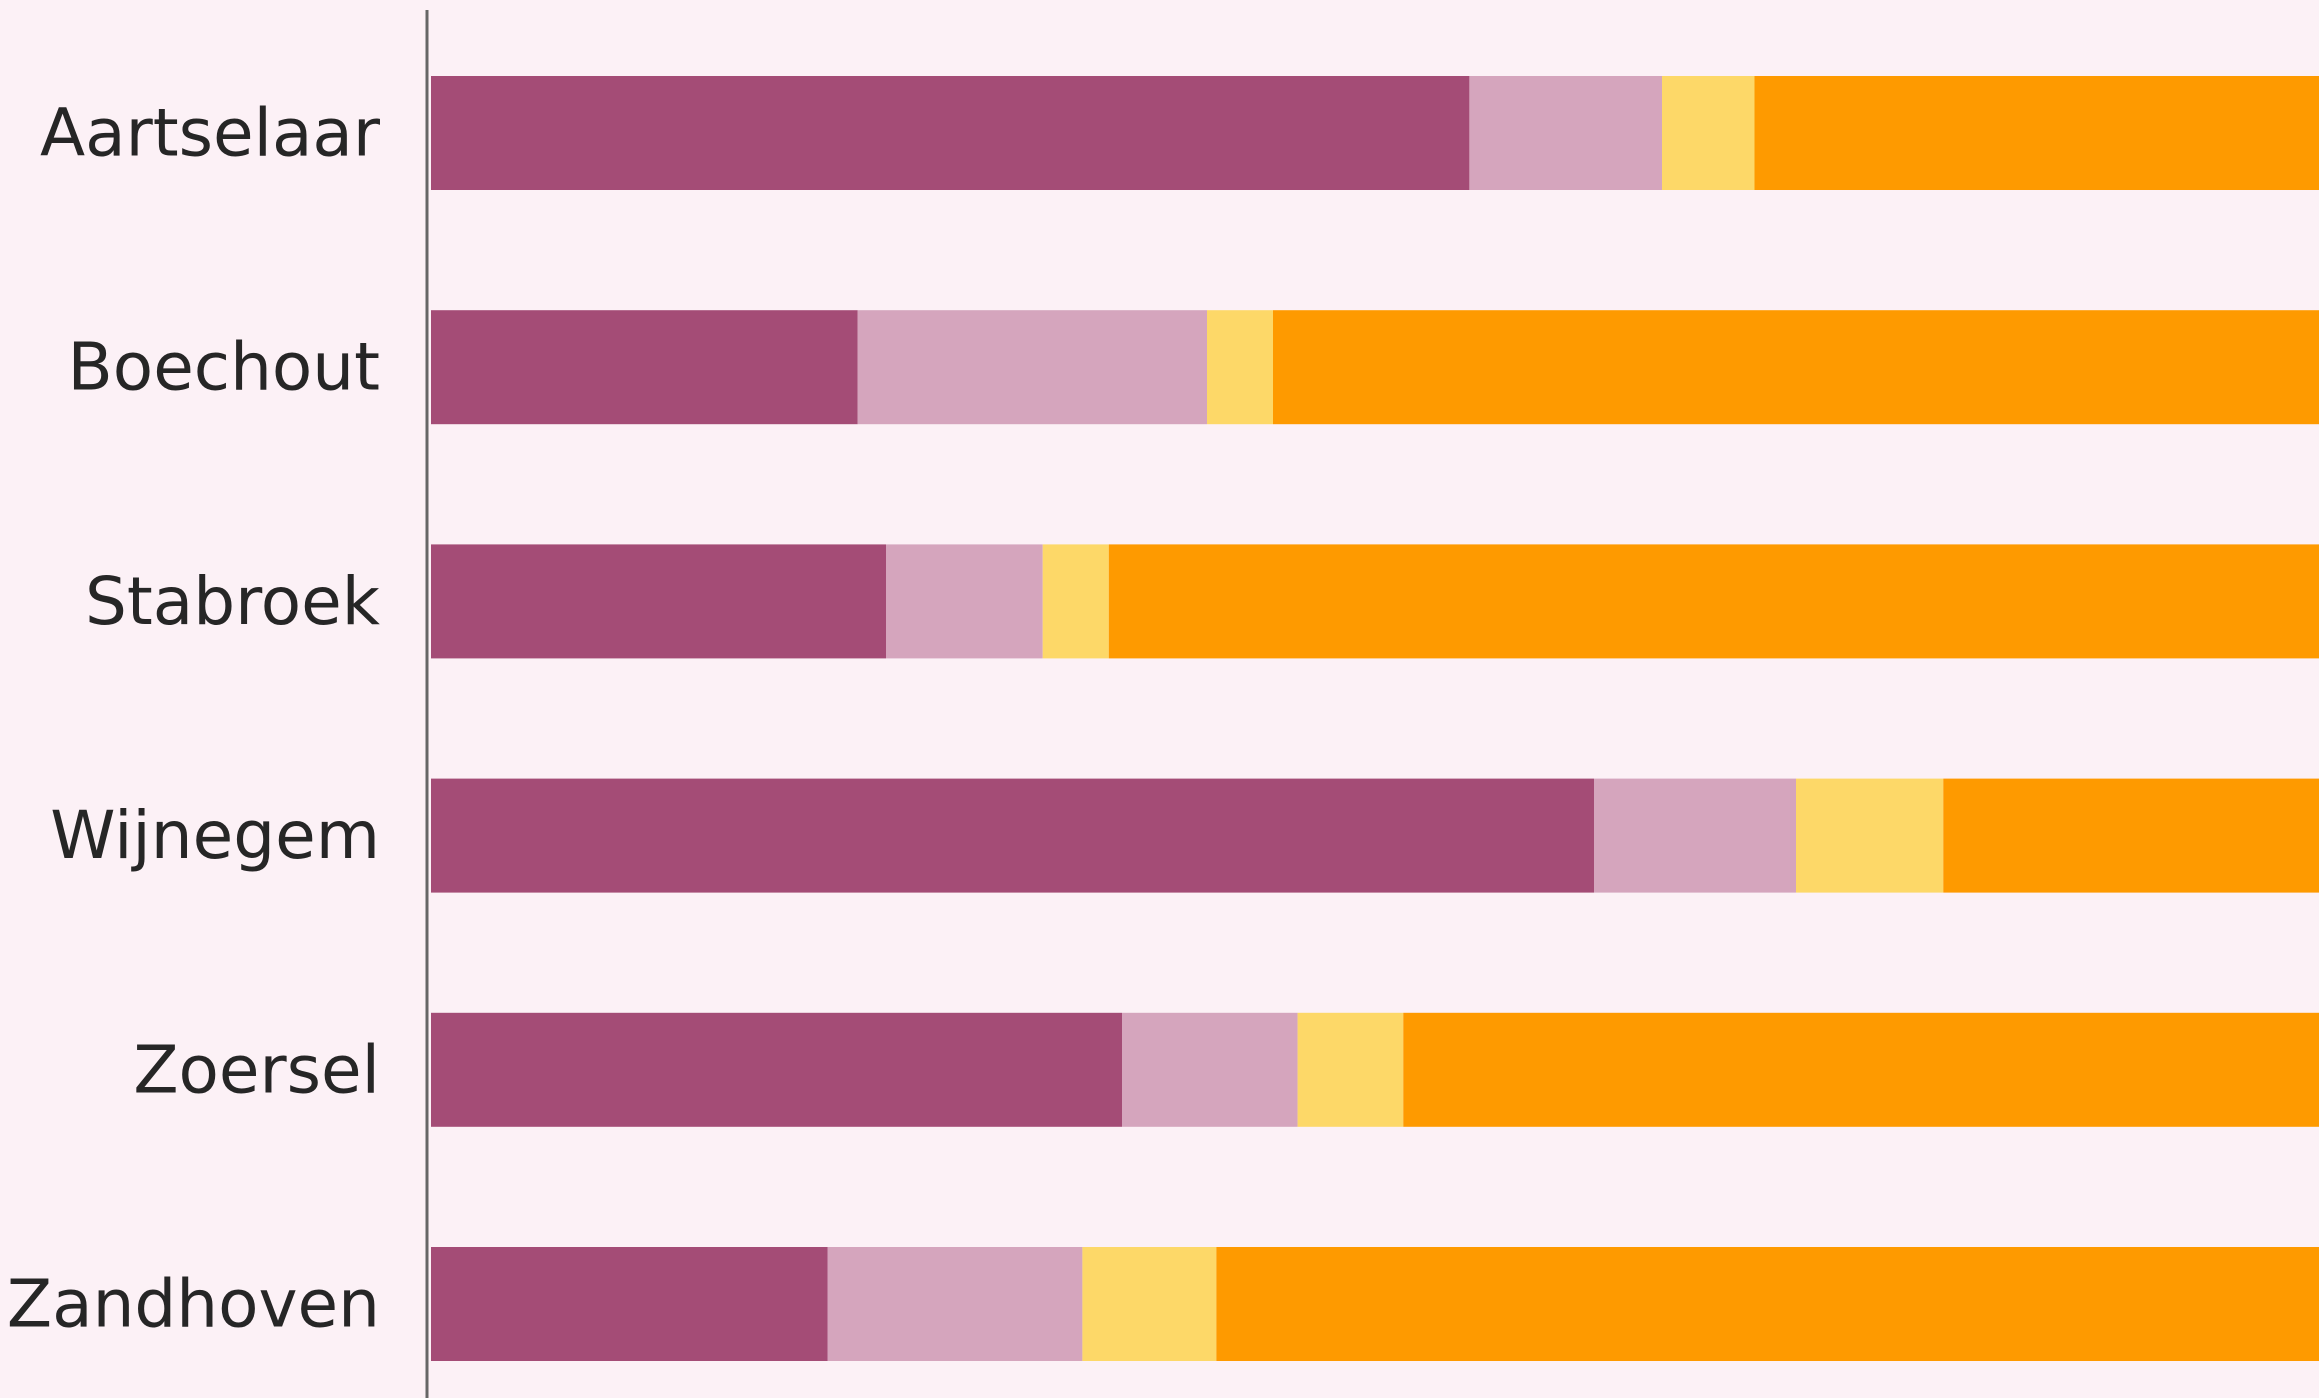 This screenshot has height=1398, width=2319. What do you see at coordinates (256, 1069) in the screenshot?
I see `category-label-zoersel: Zoersel` at bounding box center [256, 1069].